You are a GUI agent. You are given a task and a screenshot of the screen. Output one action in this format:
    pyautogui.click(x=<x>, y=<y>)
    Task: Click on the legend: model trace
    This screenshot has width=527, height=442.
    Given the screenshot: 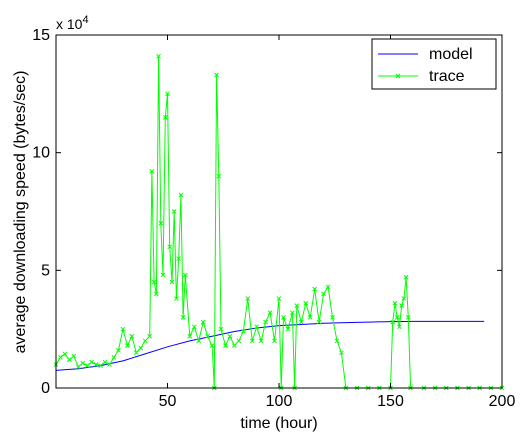 What is the action you would take?
    pyautogui.click(x=434, y=64)
    